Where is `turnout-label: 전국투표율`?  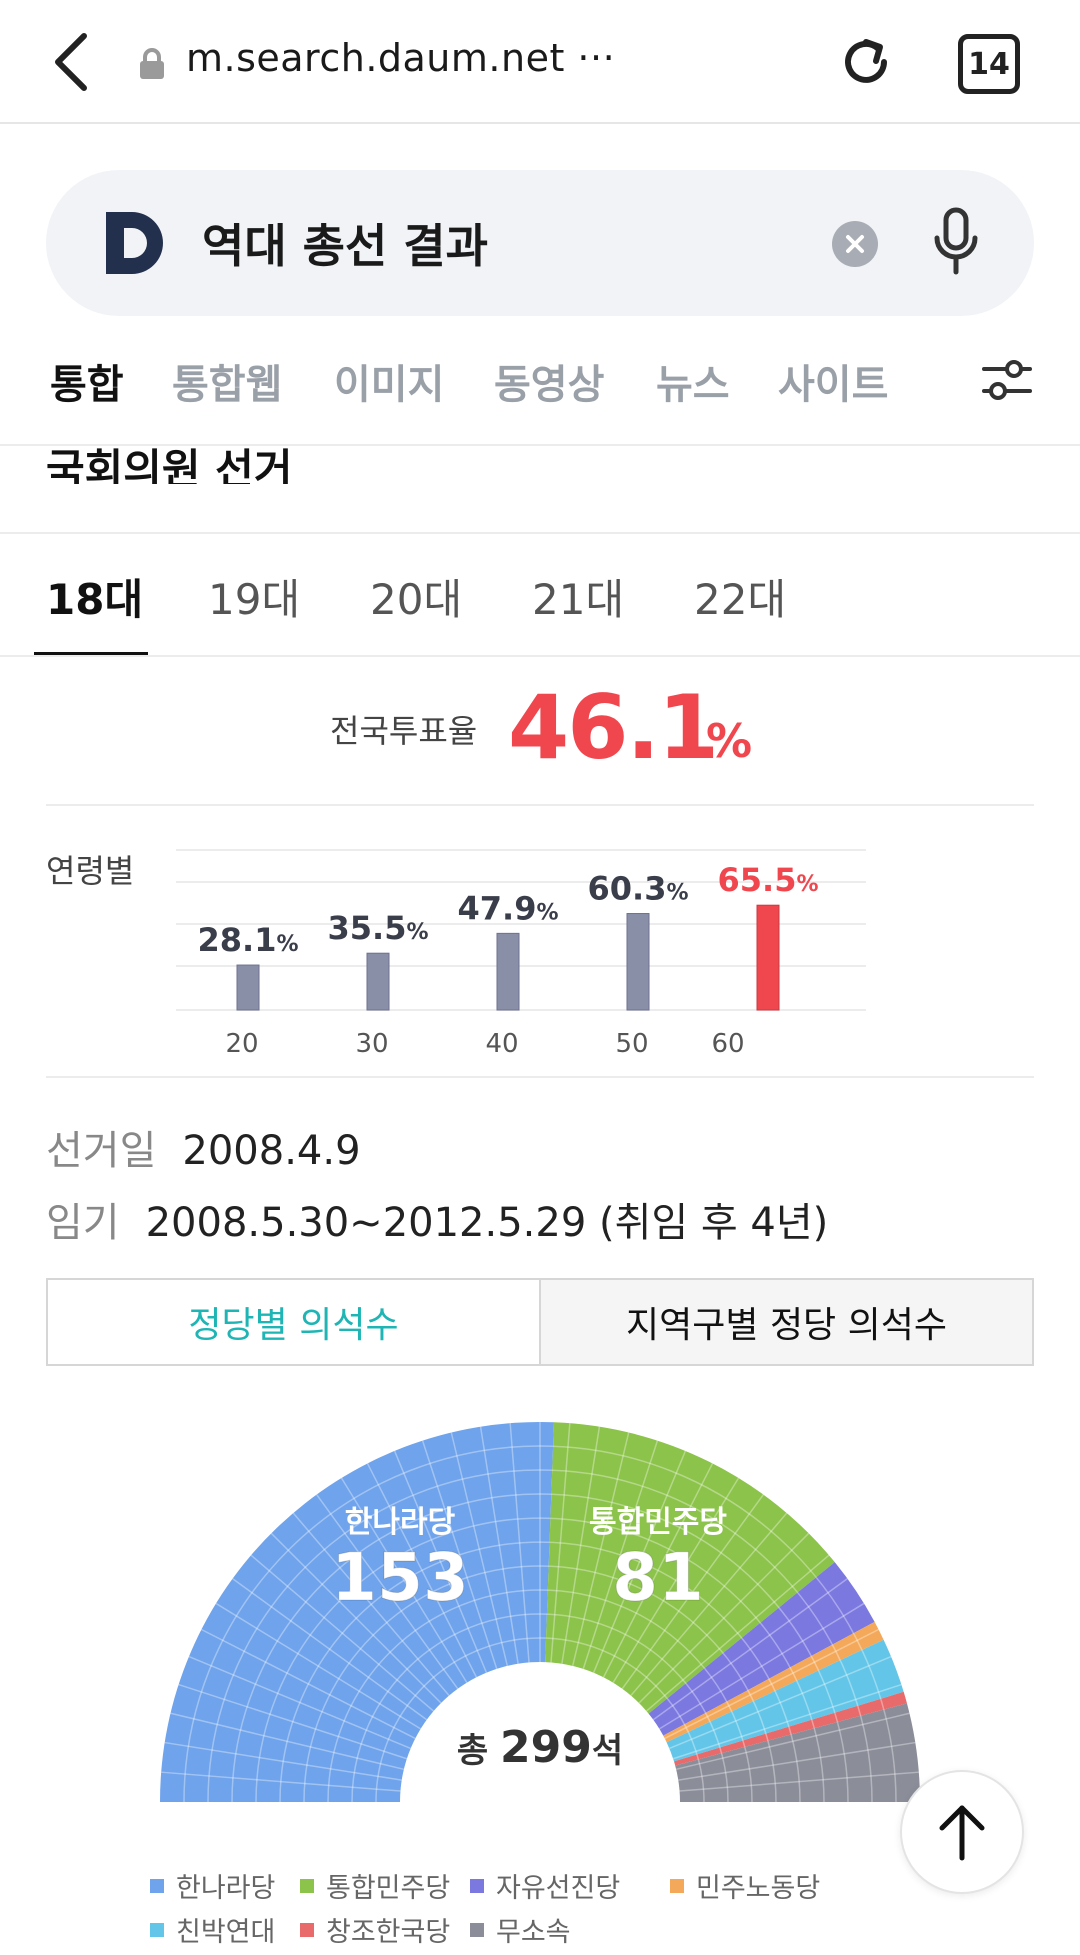
turnout-label: 전국투표율 is located at coordinates (404, 731).